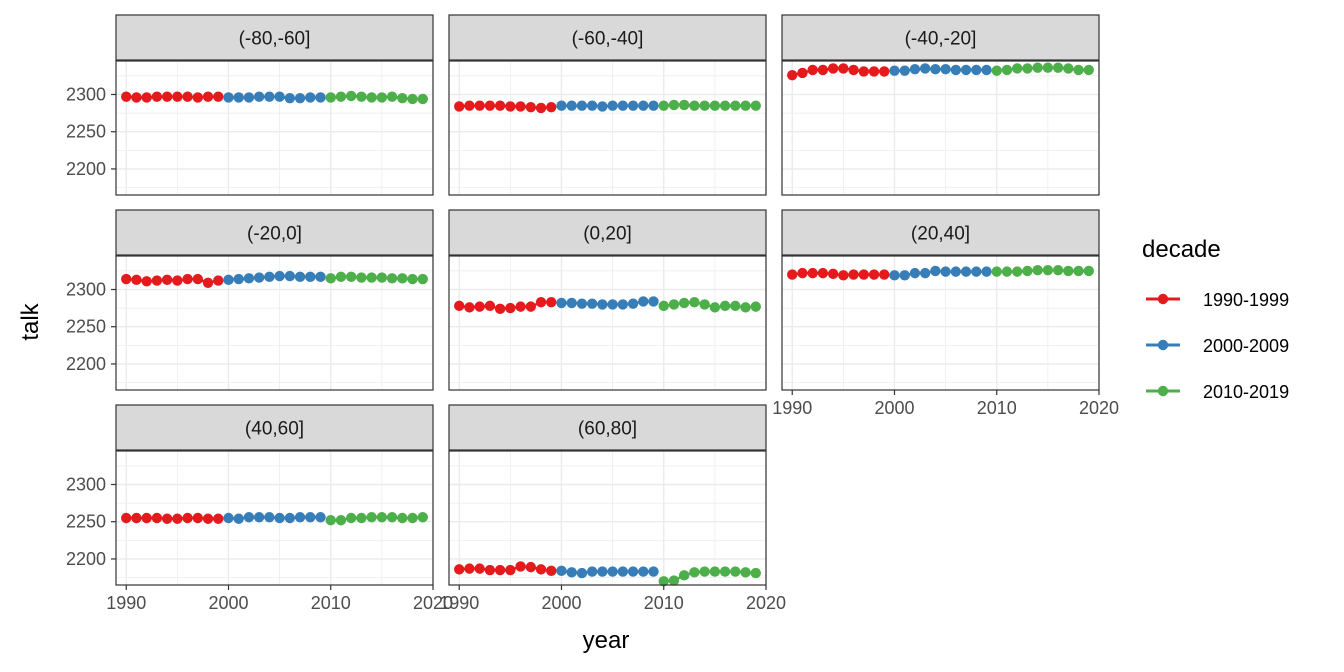 The image size is (1344, 672). What do you see at coordinates (1163, 299) in the screenshot?
I see `legend-key-point` at bounding box center [1163, 299].